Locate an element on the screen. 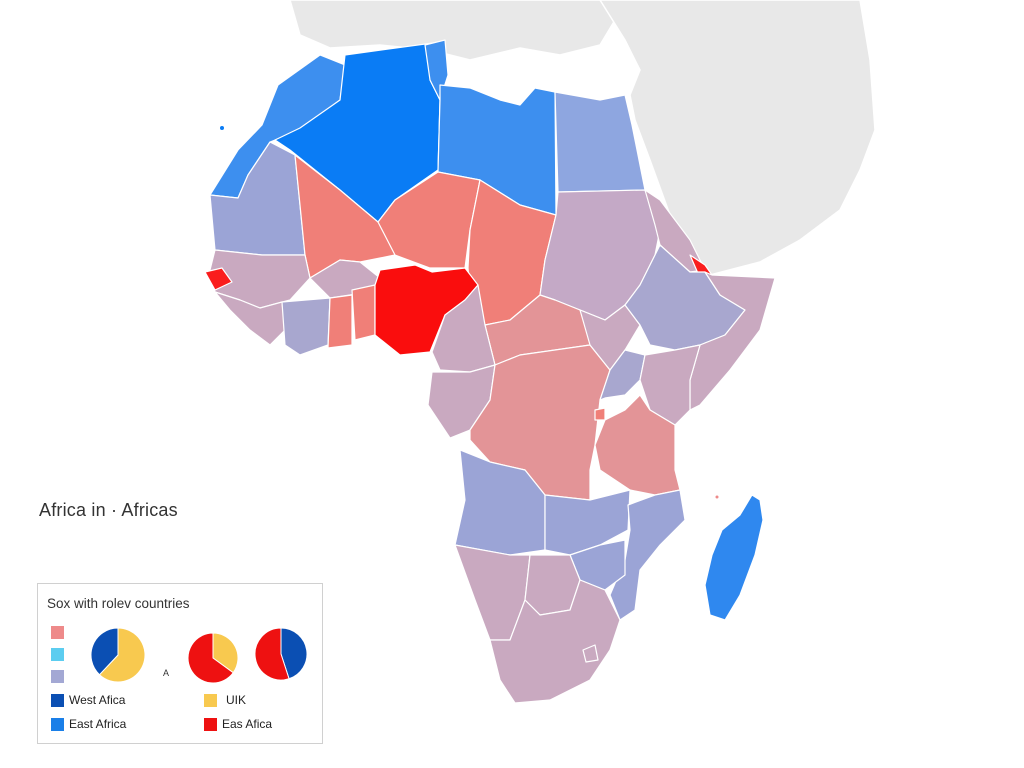  legend-pie-tag: A is located at coordinates (166, 673).